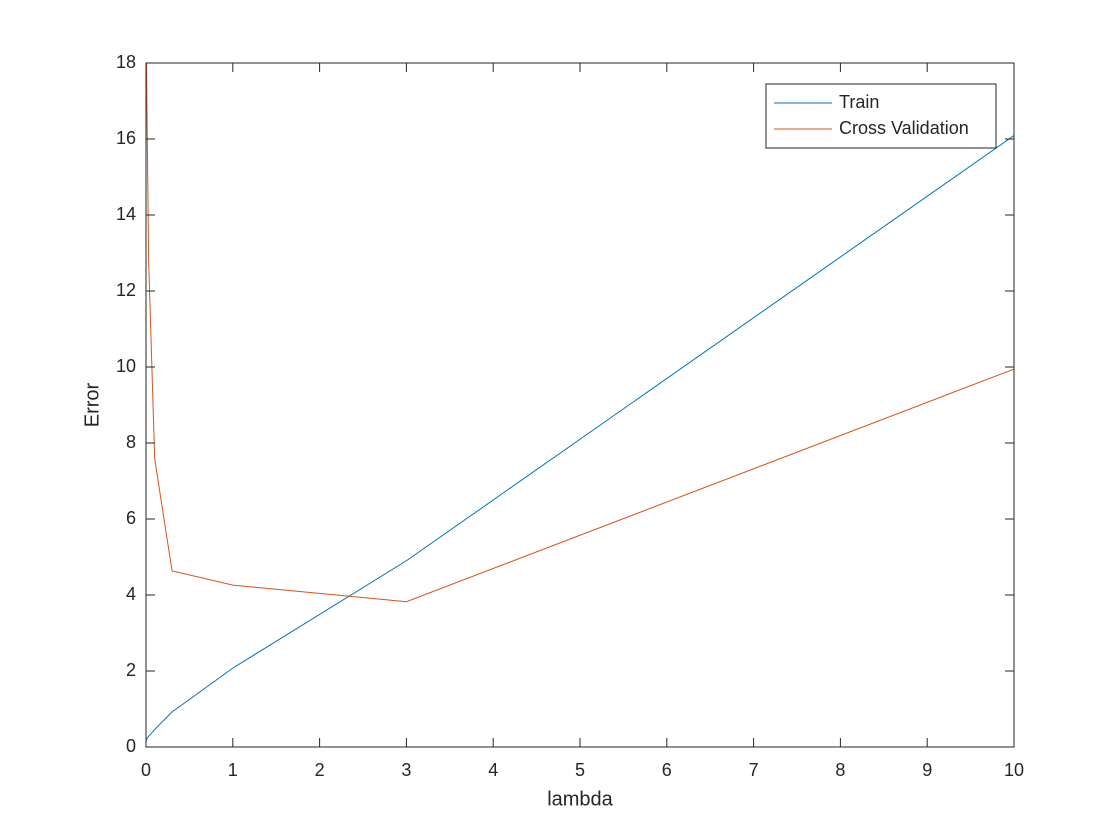  Describe the element at coordinates (580, 799) in the screenshot. I see `x-axis-label: lambda` at that location.